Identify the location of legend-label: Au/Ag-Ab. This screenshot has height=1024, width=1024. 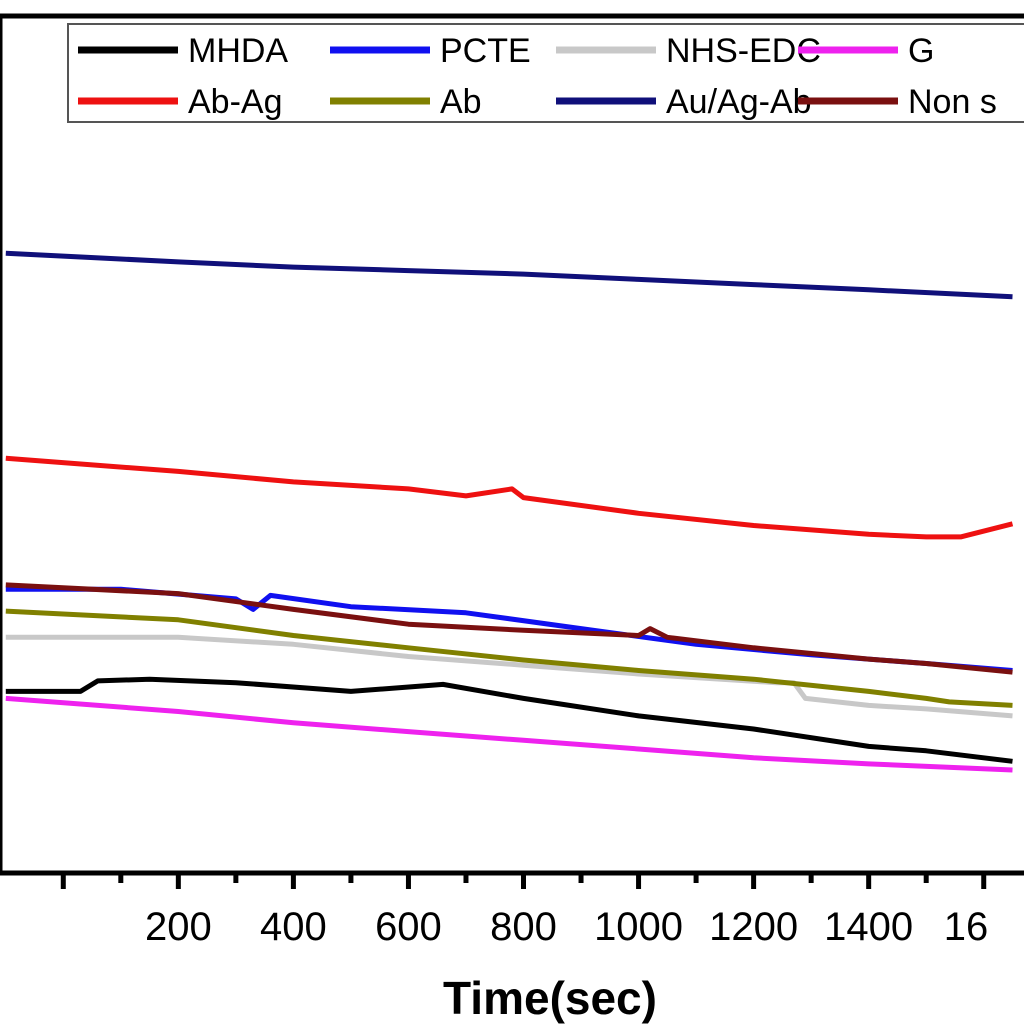
(739, 102).